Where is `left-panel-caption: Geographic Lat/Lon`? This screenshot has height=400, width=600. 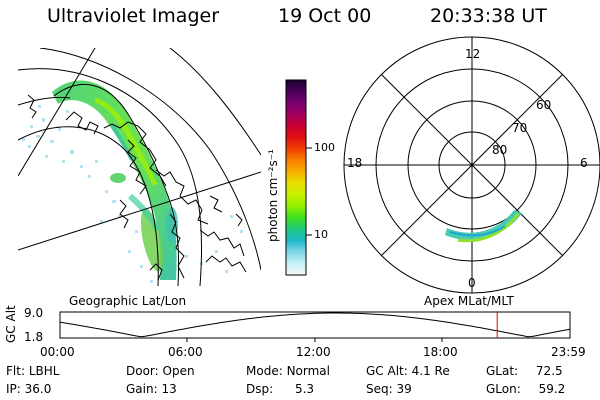 left-panel-caption: Geographic Lat/Lon is located at coordinates (128, 301).